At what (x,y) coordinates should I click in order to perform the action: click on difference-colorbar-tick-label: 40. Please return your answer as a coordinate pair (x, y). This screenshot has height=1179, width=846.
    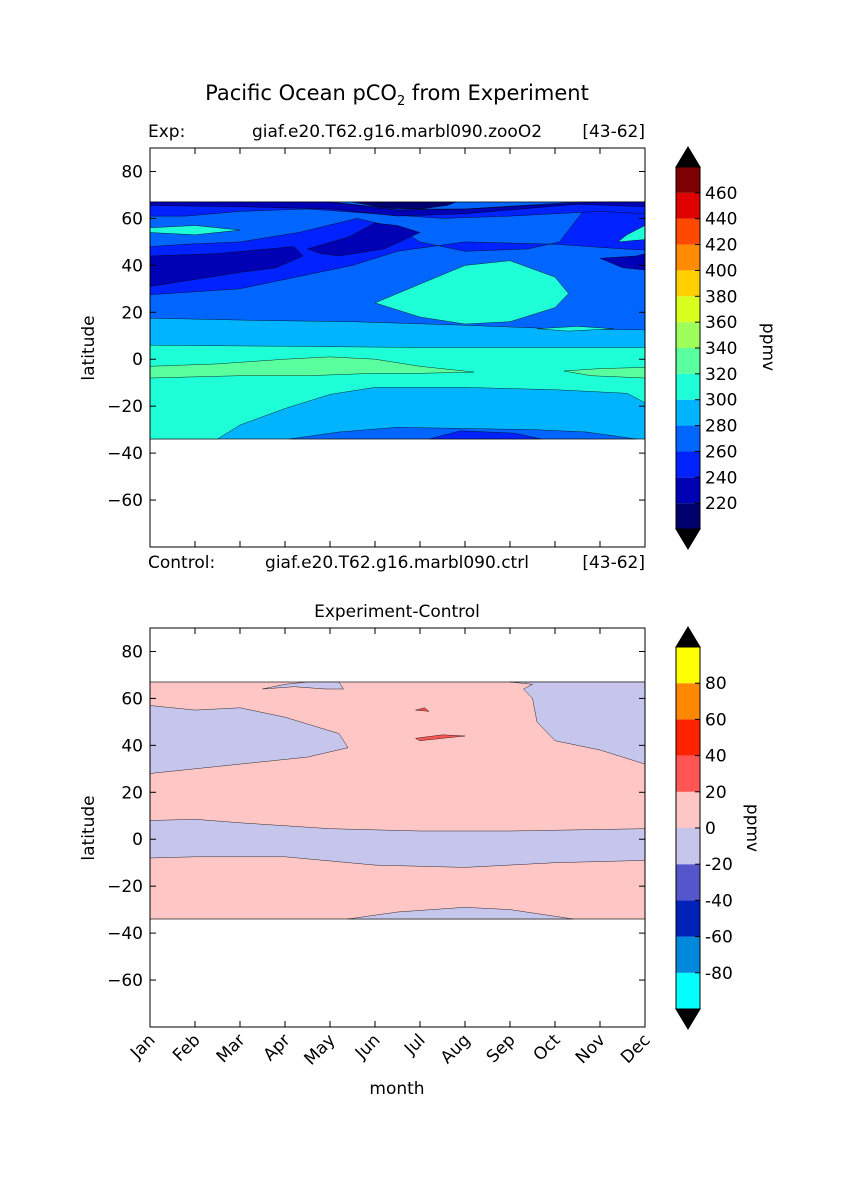
    Looking at the image, I should click on (716, 757).